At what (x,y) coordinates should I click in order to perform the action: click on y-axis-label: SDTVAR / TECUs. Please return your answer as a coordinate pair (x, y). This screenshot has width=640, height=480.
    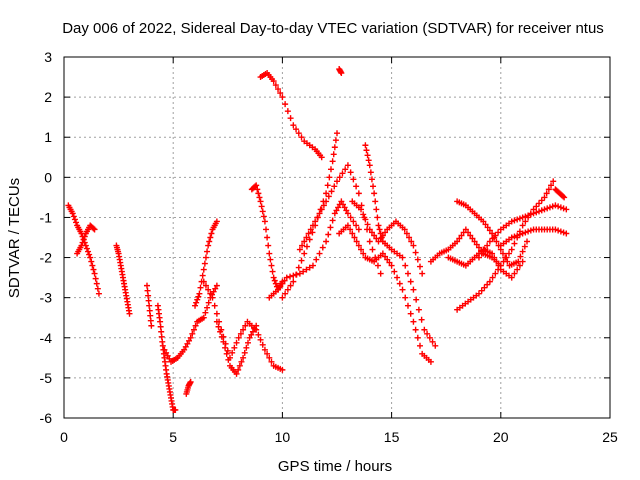
    Looking at the image, I should click on (14, 238).